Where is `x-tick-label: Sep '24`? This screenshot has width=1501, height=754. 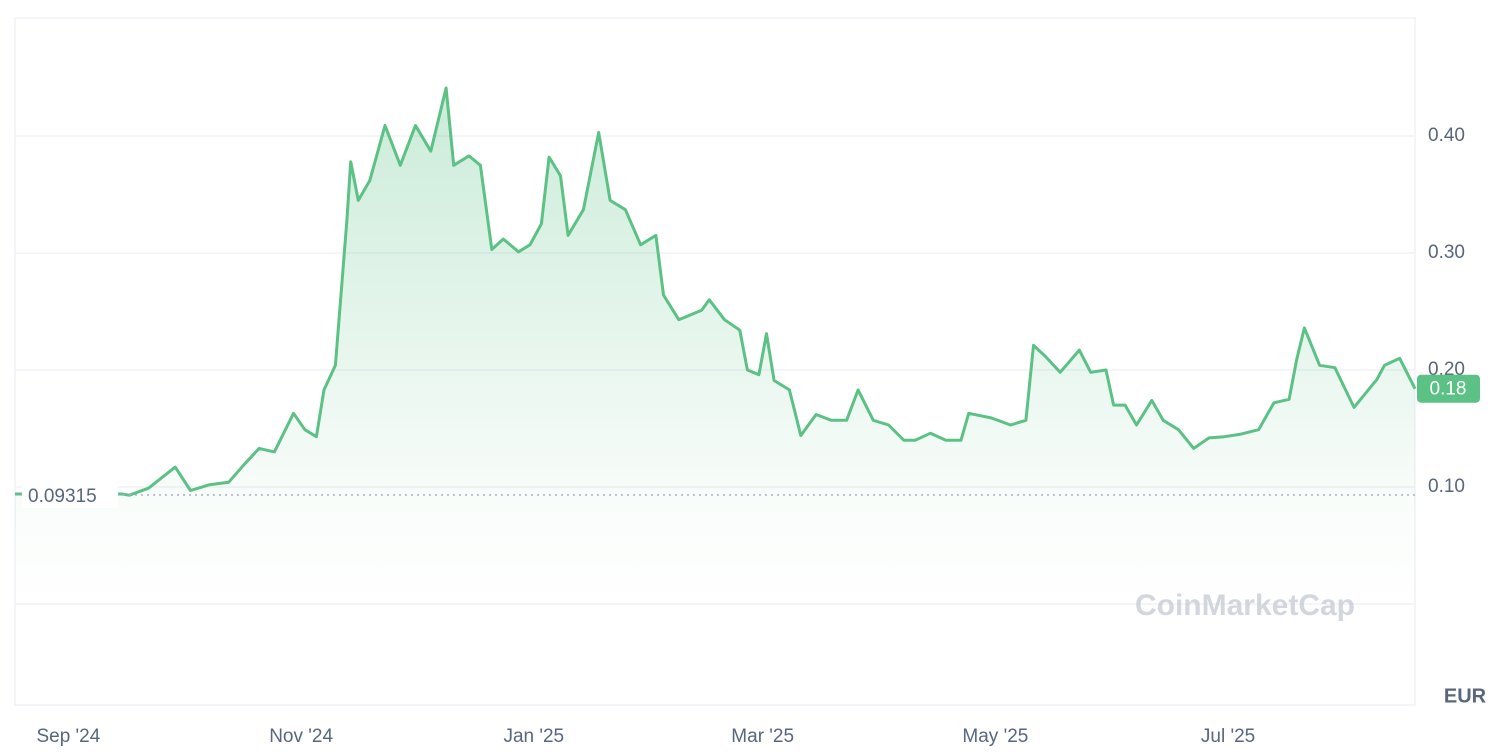 x-tick-label: Sep '24 is located at coordinates (68, 736).